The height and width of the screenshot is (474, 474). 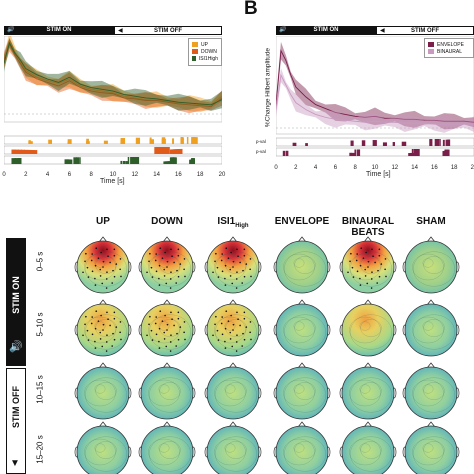 What do you see at coordinates (16, 295) in the screenshot?
I see `side-stim-on-label: STIM ON` at bounding box center [16, 295].